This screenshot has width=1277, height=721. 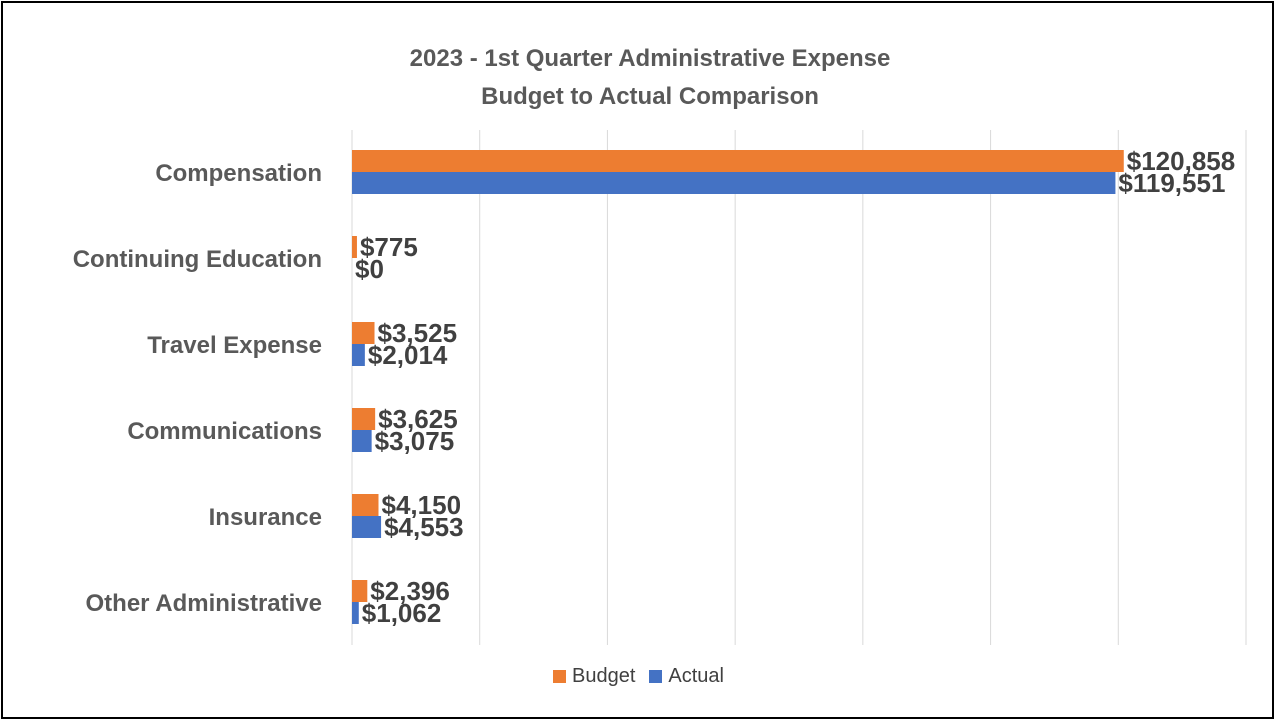 What do you see at coordinates (389, 247) in the screenshot?
I see `data-label: $775` at bounding box center [389, 247].